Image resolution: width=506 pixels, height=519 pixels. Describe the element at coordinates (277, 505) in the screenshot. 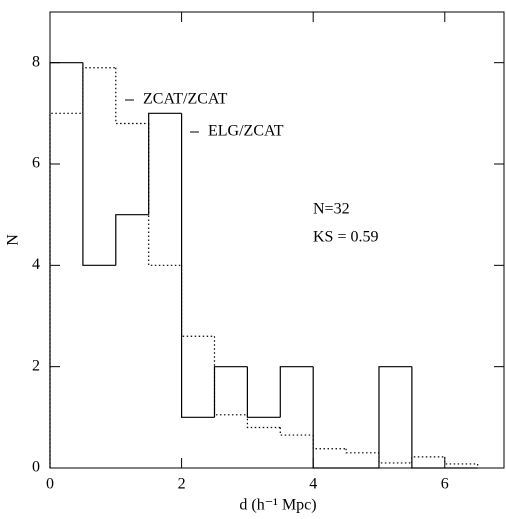

I see `x-axis-label: d (h⁻¹ Mpc)` at that location.